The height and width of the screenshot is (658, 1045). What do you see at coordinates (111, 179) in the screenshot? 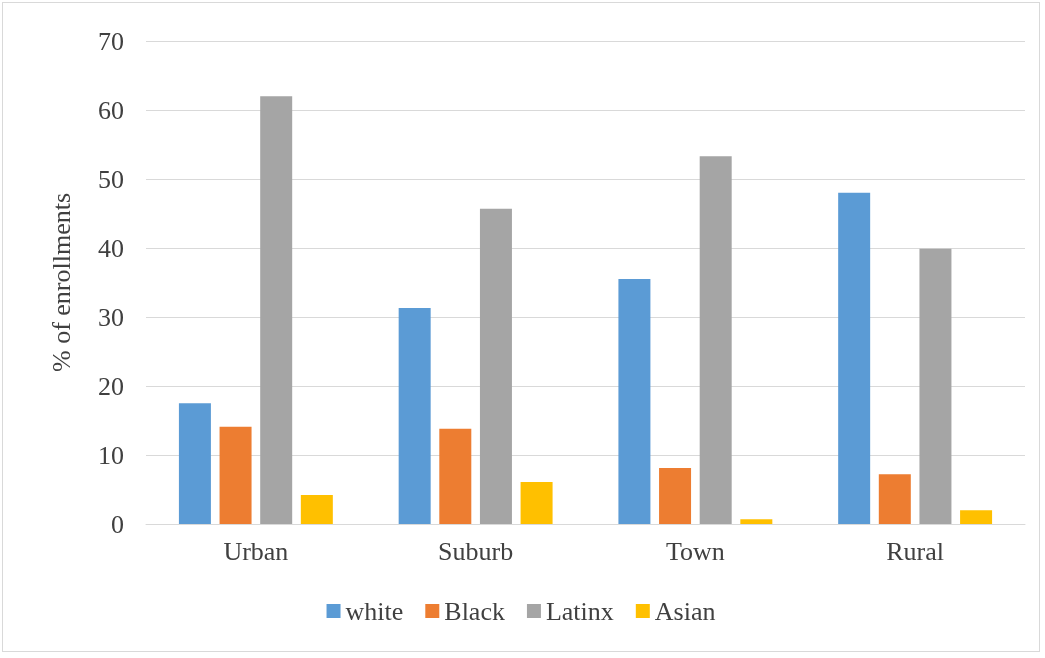
I see `y-tick-label: 50` at bounding box center [111, 179].